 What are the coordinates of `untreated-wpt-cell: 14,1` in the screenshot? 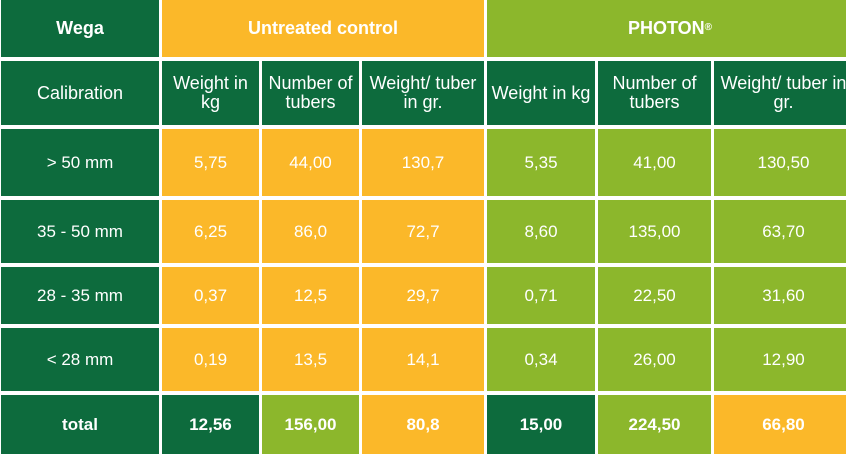 It's located at (423, 359).